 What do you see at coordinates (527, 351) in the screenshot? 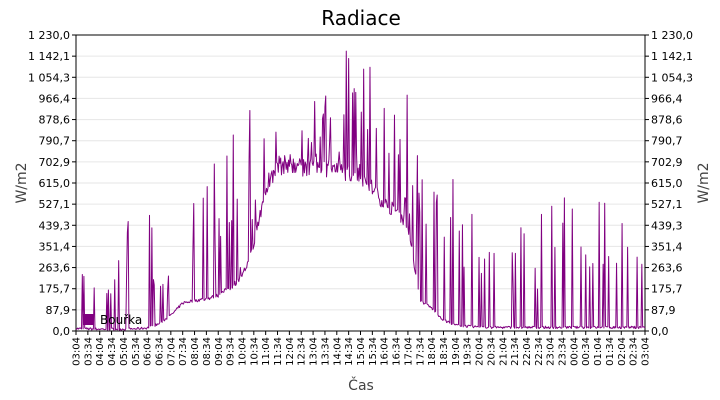
I see `x-tick-label: 22:04` at bounding box center [527, 351].